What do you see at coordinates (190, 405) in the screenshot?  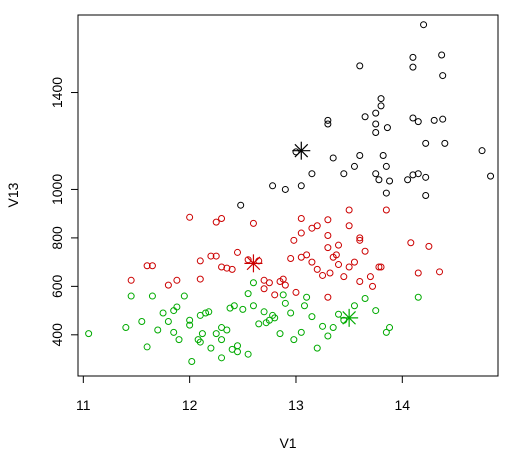 I see `x-tick-label: 12` at bounding box center [190, 405].